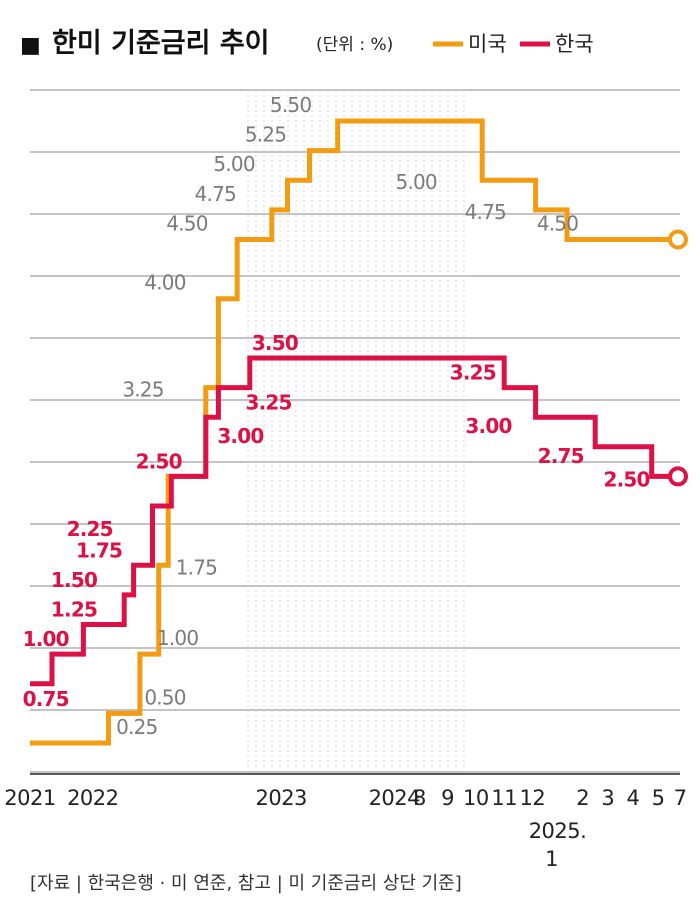  Describe the element at coordinates (142, 390) in the screenshot. I see `data-label-us: 3.25` at that location.